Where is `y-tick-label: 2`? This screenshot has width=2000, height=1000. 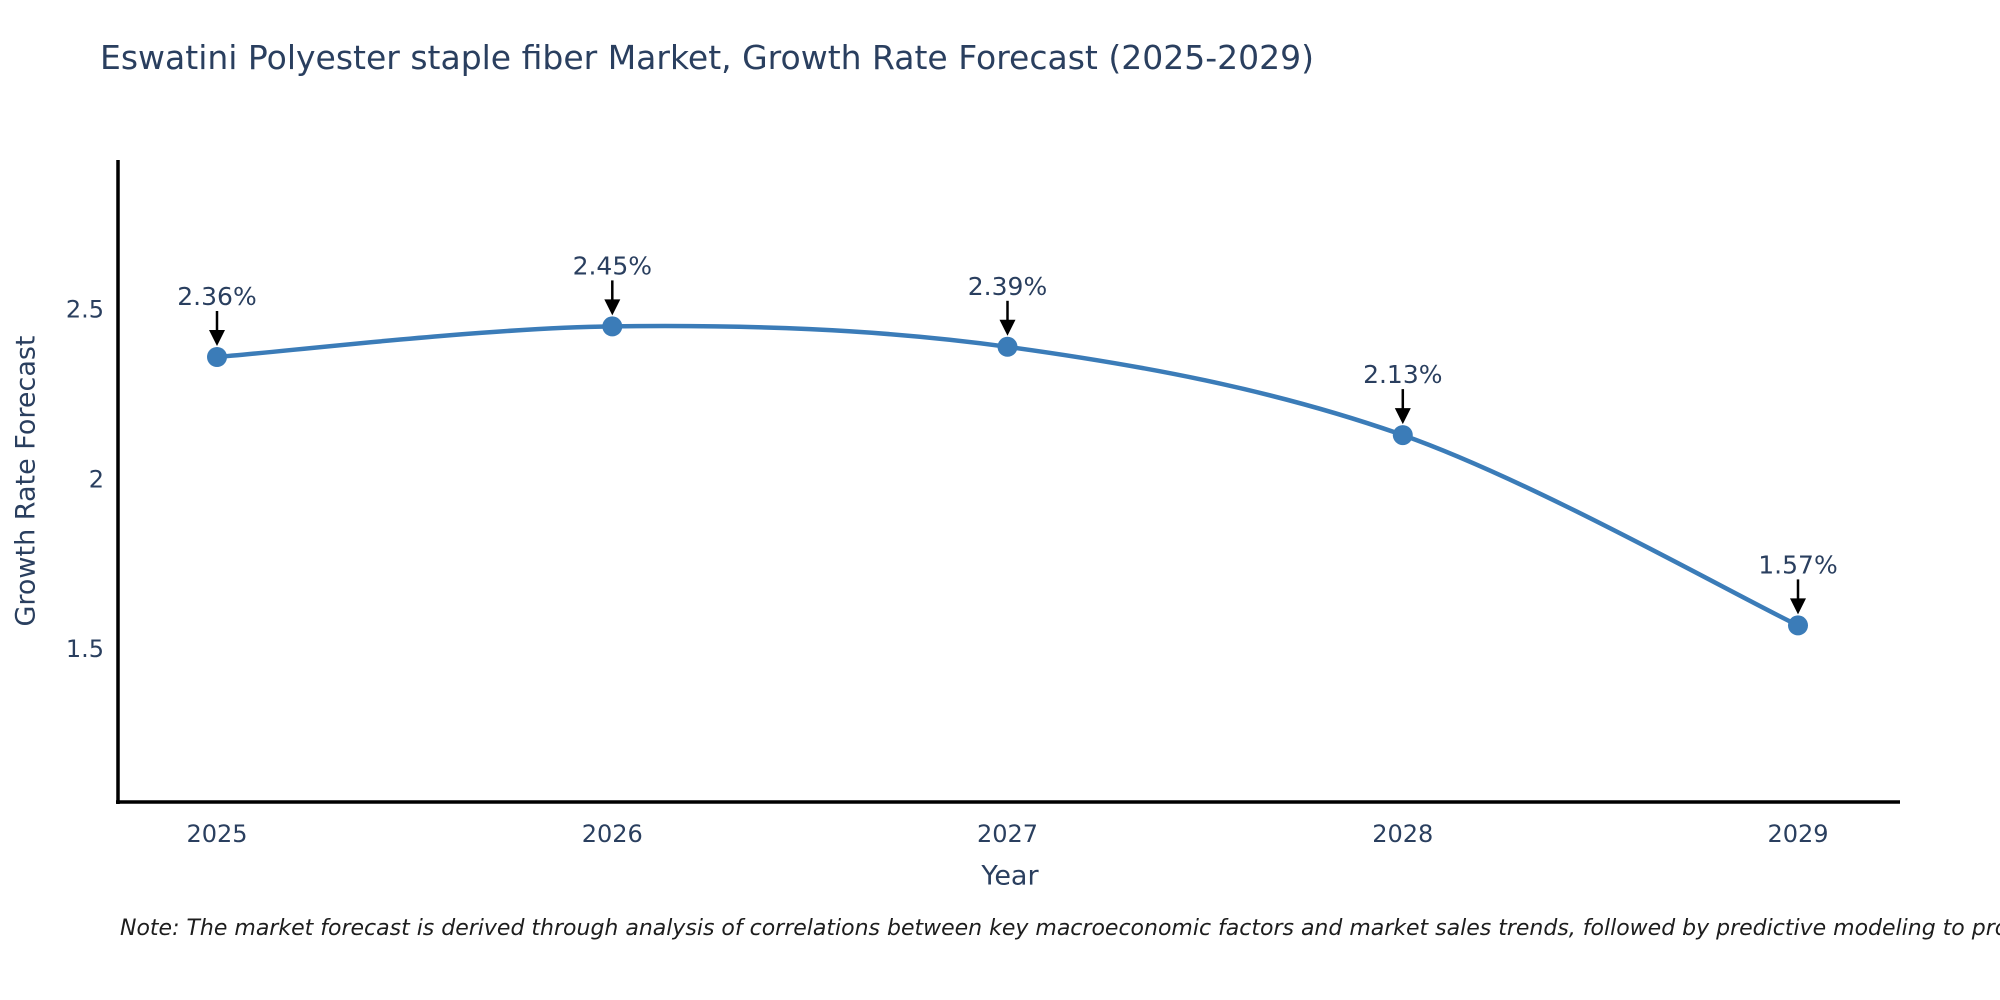 y-tick-label: 2 is located at coordinates (96, 479).